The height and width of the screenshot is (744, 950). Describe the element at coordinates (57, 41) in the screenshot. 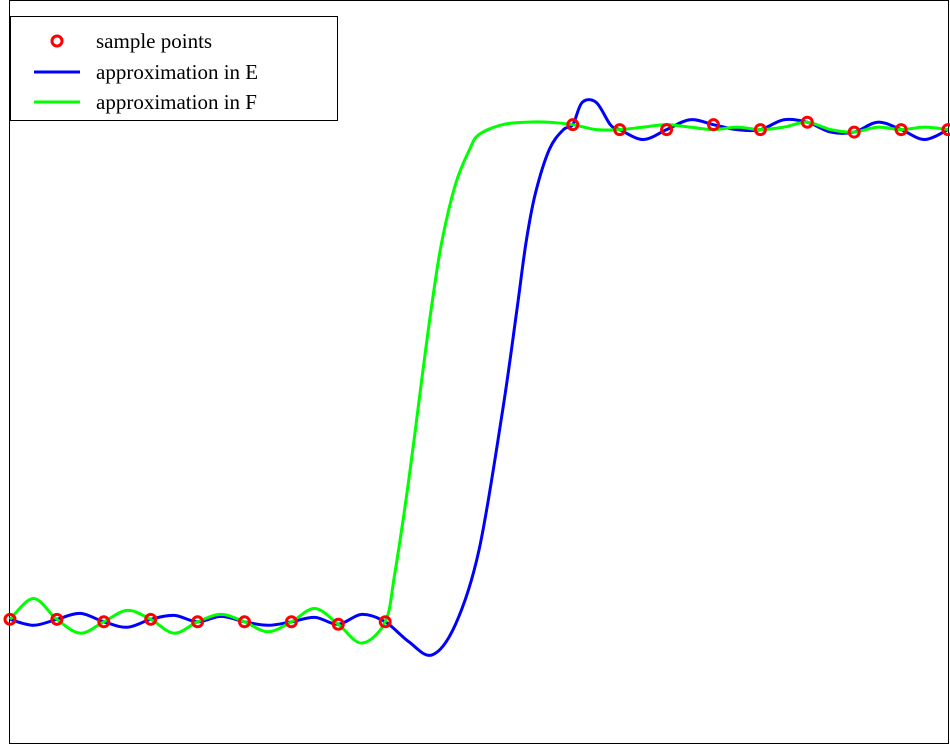

I see `legend-marker-sample-points` at that location.